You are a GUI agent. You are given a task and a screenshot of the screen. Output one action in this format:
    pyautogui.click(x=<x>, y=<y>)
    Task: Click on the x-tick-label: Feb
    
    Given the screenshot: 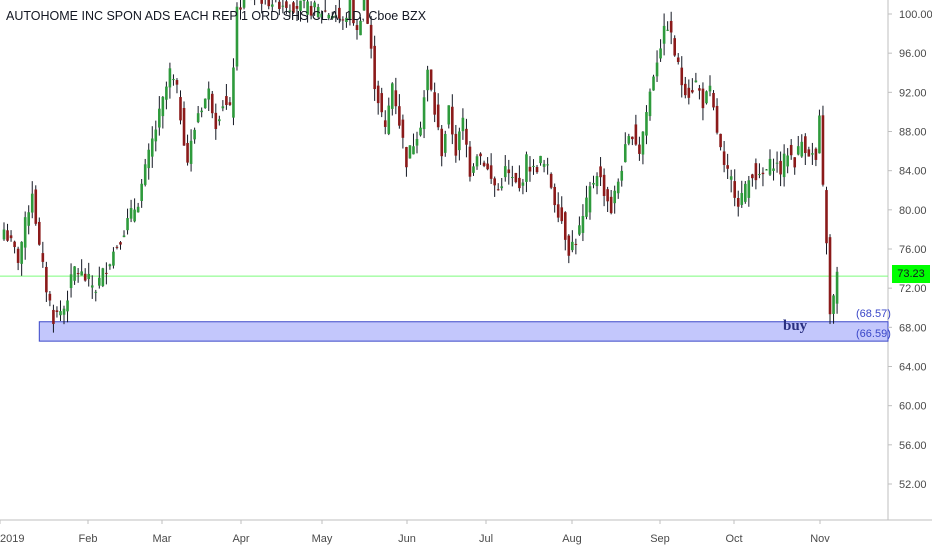 What is the action you would take?
    pyautogui.click(x=88, y=539)
    